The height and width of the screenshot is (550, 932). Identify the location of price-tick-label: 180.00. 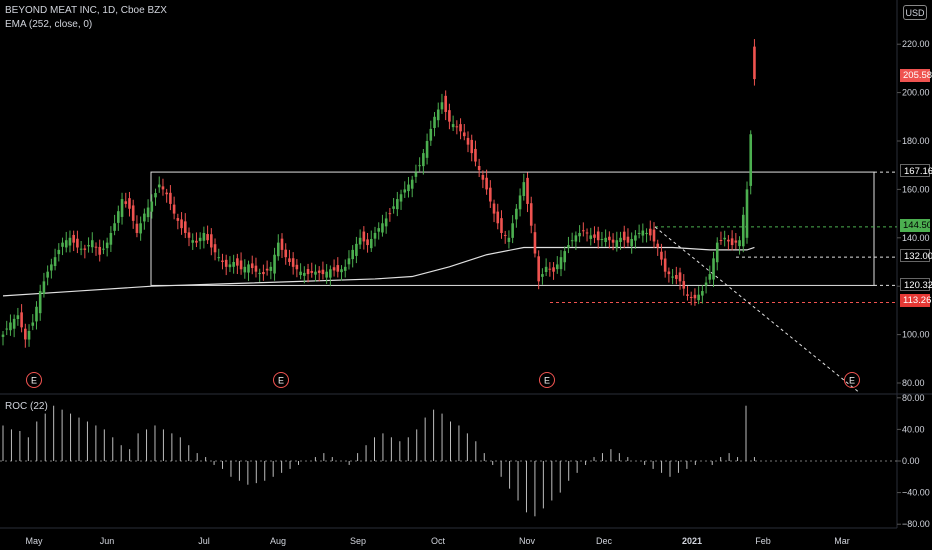
(916, 141).